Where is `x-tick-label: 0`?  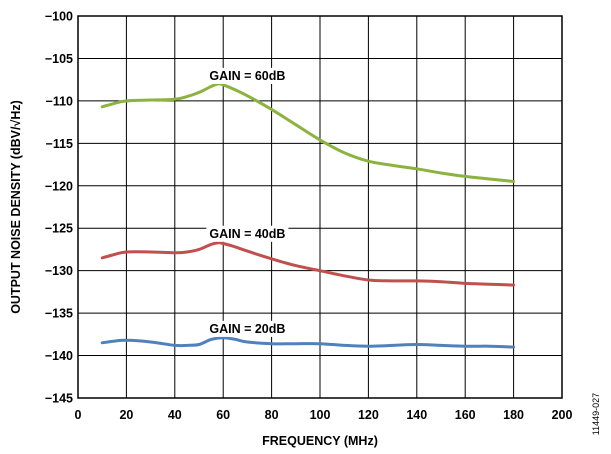 x-tick-label: 0 is located at coordinates (78, 415).